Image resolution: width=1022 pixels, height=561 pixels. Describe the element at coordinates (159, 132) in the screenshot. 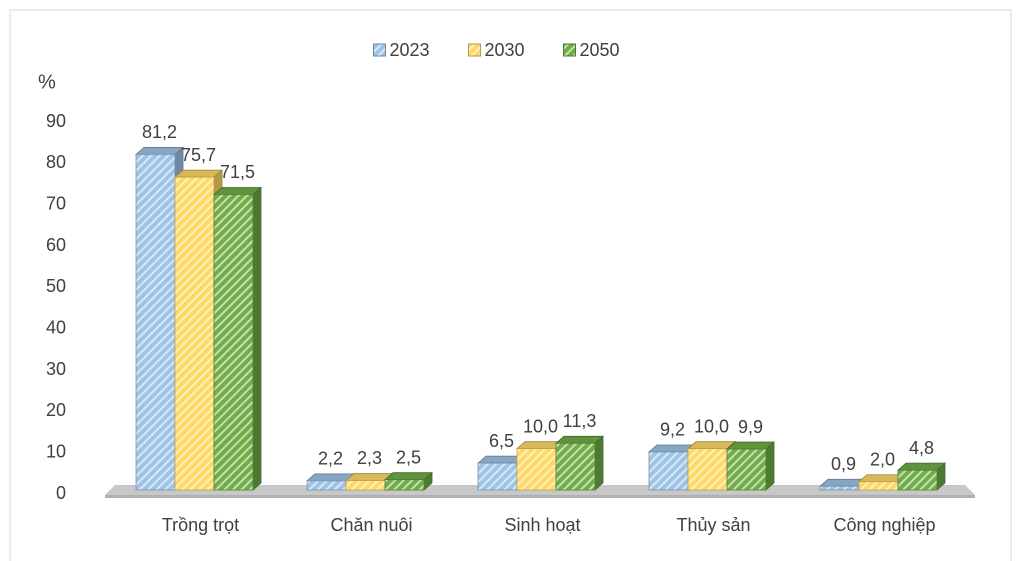

I see `data-label: 81,2` at that location.